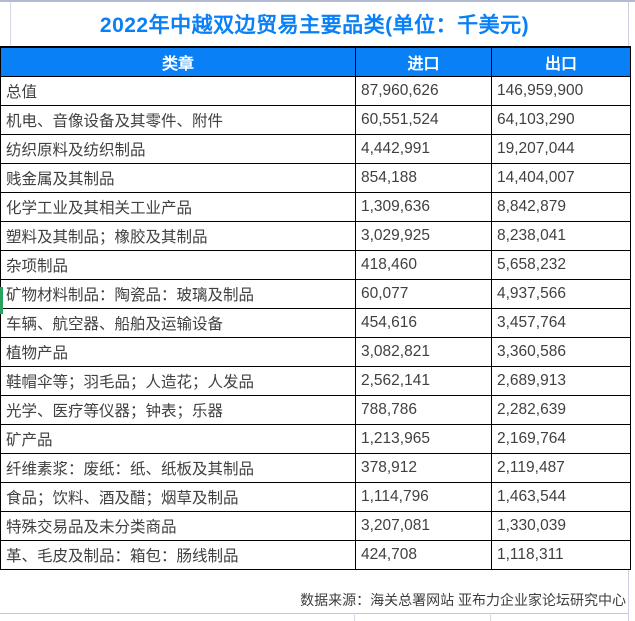  I want to click on page-title: 2022年中越双边贸易主要品类(单位：千美元), so click(314, 25).